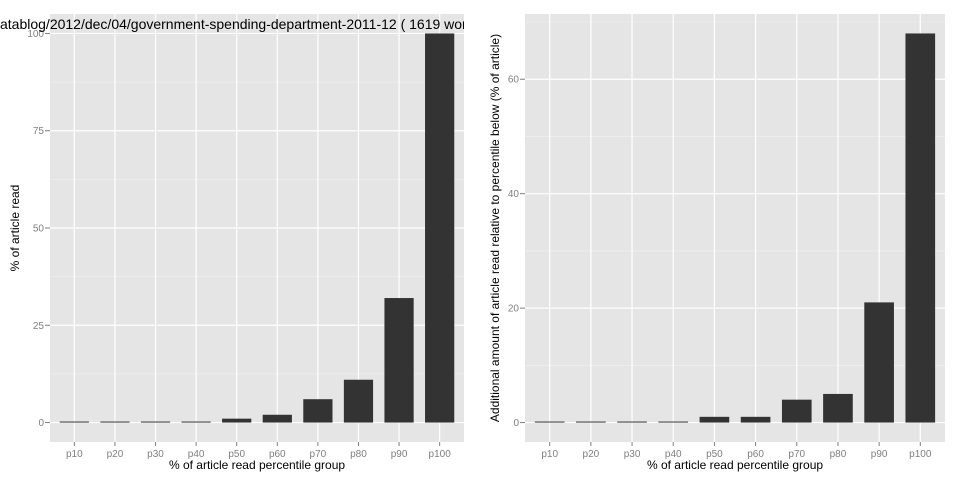  I want to click on y-tick-label: 60, so click(514, 80).